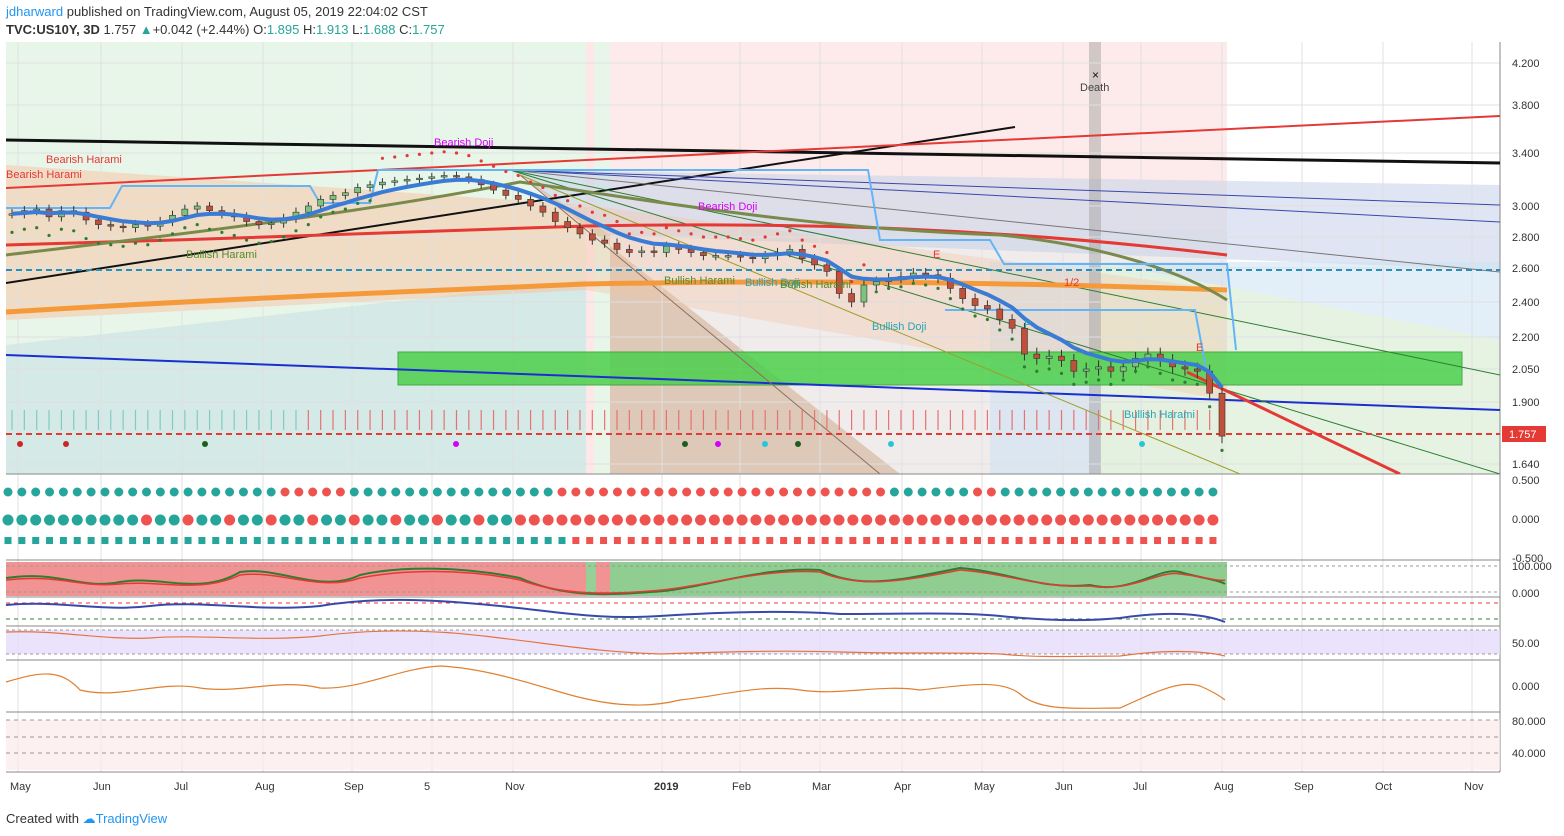 This screenshot has width=1564, height=836. I want to click on last-price-tag, so click(1524, 434).